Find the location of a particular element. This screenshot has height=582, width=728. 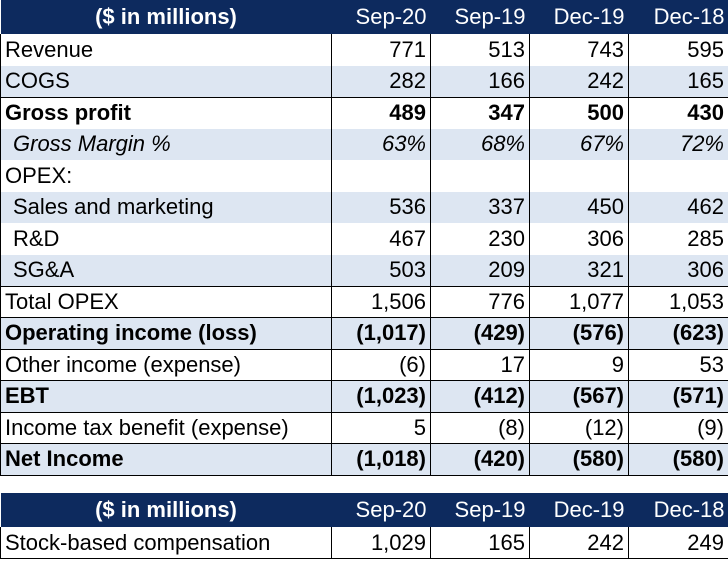

cell-value: 595 is located at coordinates (678, 50).